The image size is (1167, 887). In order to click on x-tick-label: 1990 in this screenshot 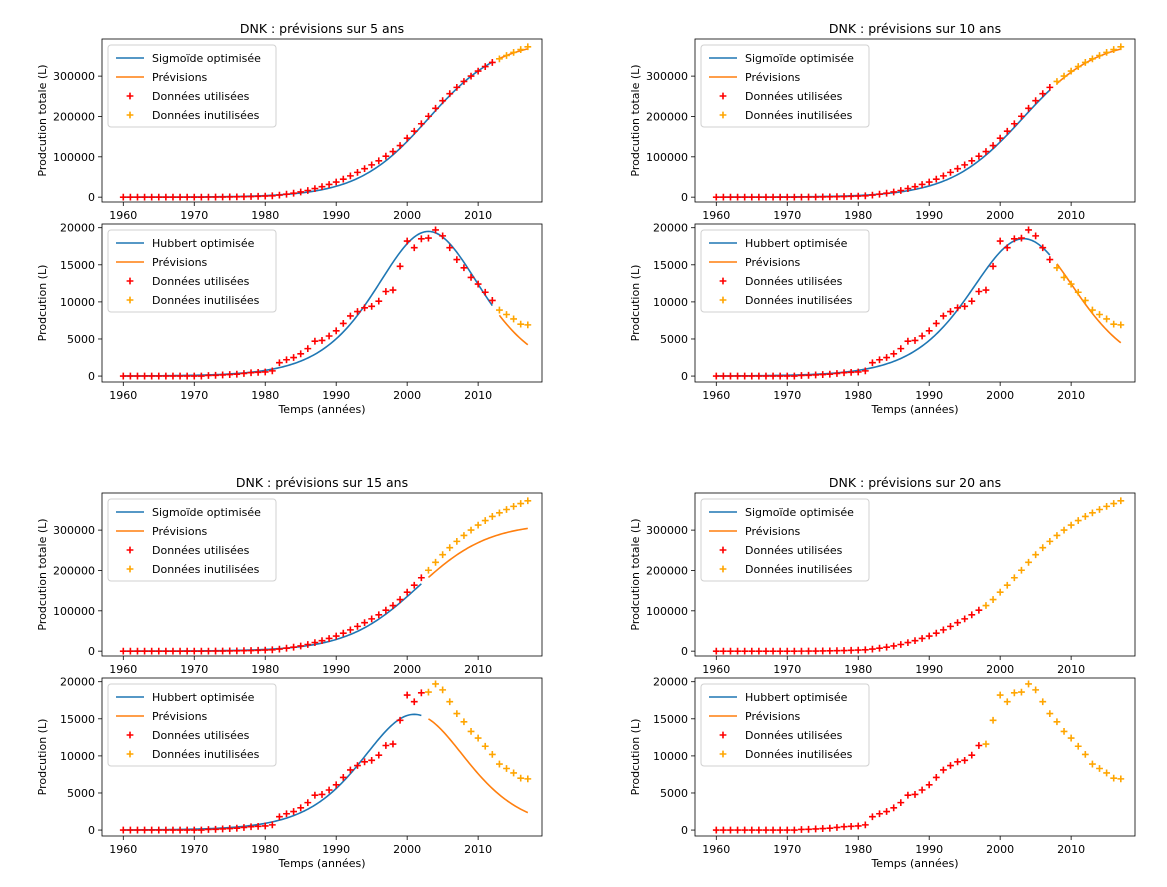, I will do `click(336, 215)`.